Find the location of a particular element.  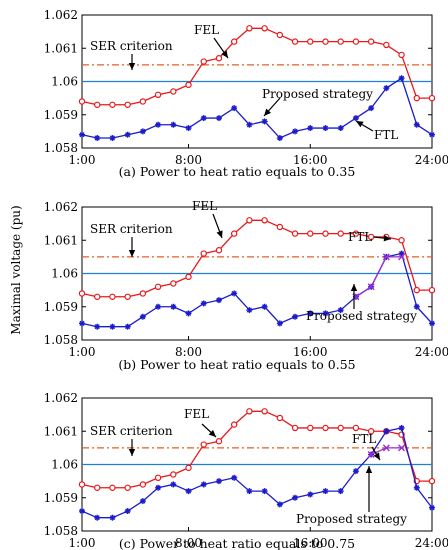

annotation-label: FEL is located at coordinates (196, 414).